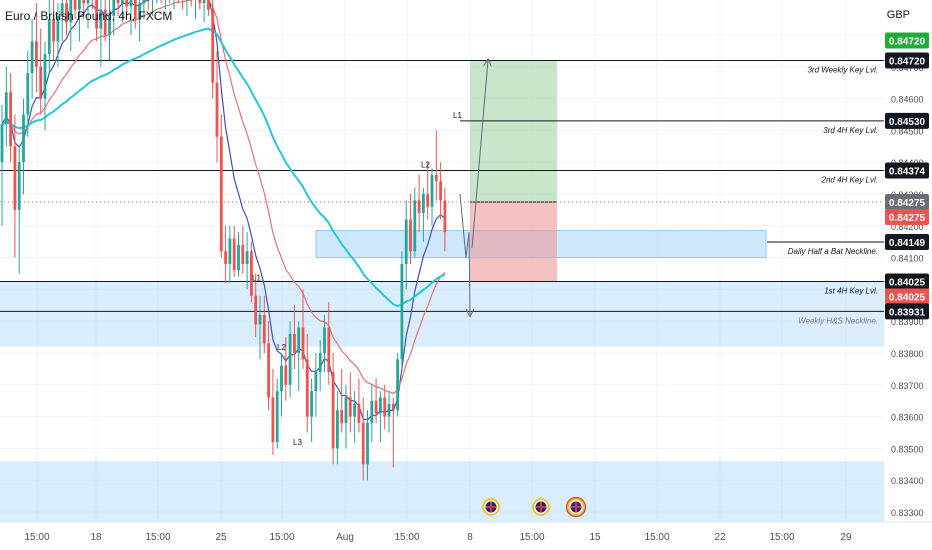 The image size is (932, 550). I want to click on swing-label: L3, so click(297, 442).